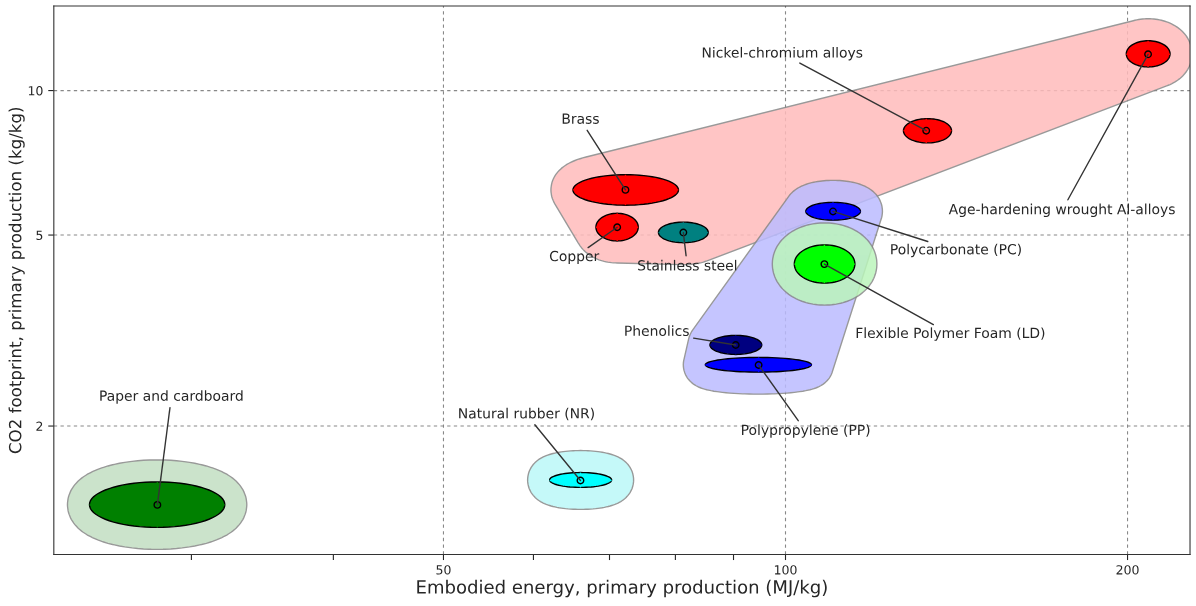  What do you see at coordinates (956, 250) in the screenshot?
I see `annotation: Polycarbonate (PC)` at bounding box center [956, 250].